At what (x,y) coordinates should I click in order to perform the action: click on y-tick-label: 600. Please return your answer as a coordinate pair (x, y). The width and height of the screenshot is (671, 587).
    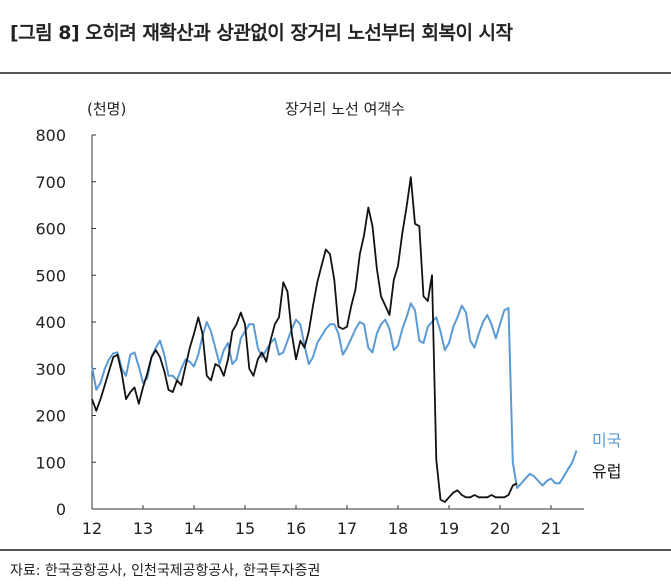
    Looking at the image, I should click on (50, 229).